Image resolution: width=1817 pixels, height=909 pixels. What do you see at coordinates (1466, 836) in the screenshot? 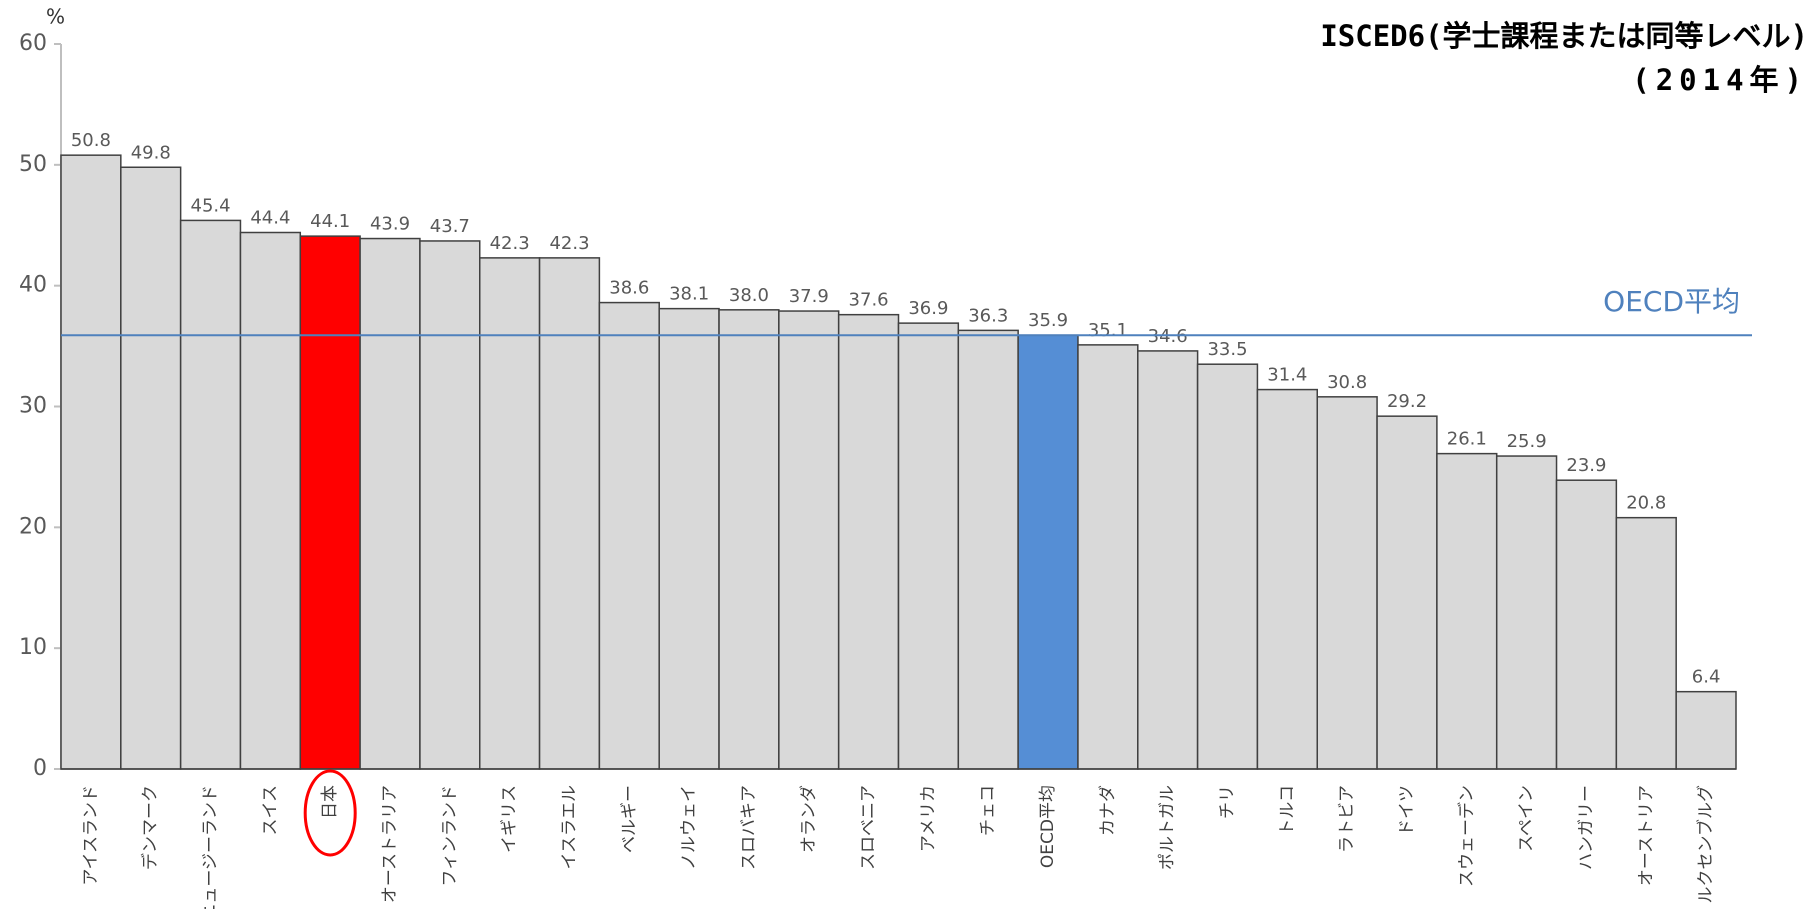
I see `x-tick-label: スウェーデン` at bounding box center [1466, 836].